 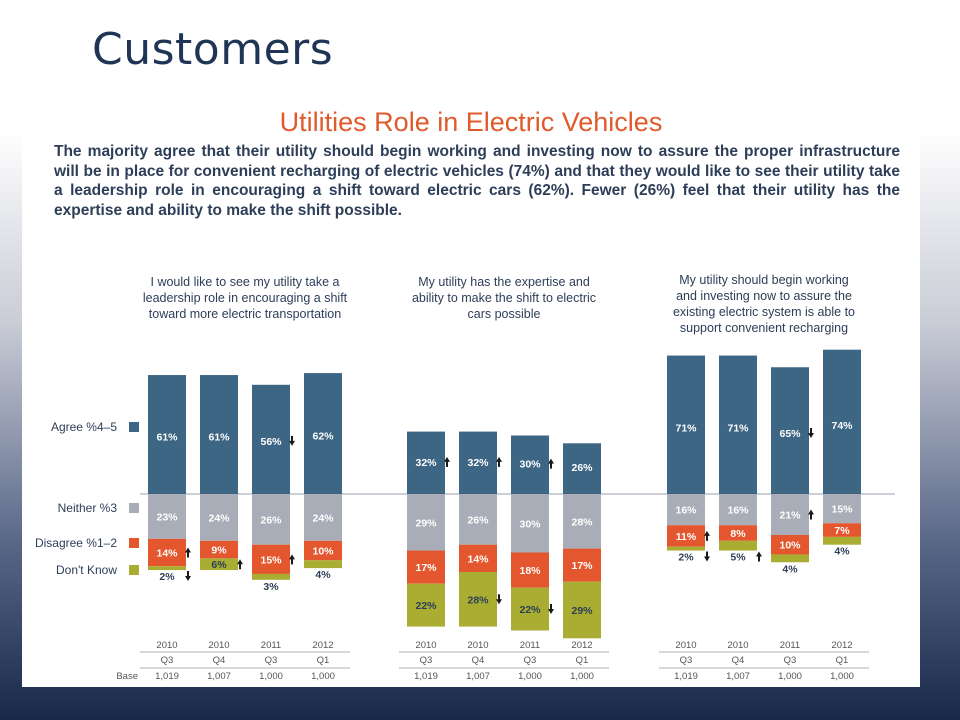 What do you see at coordinates (271, 587) in the screenshot?
I see `label-dontknow: 3%` at bounding box center [271, 587].